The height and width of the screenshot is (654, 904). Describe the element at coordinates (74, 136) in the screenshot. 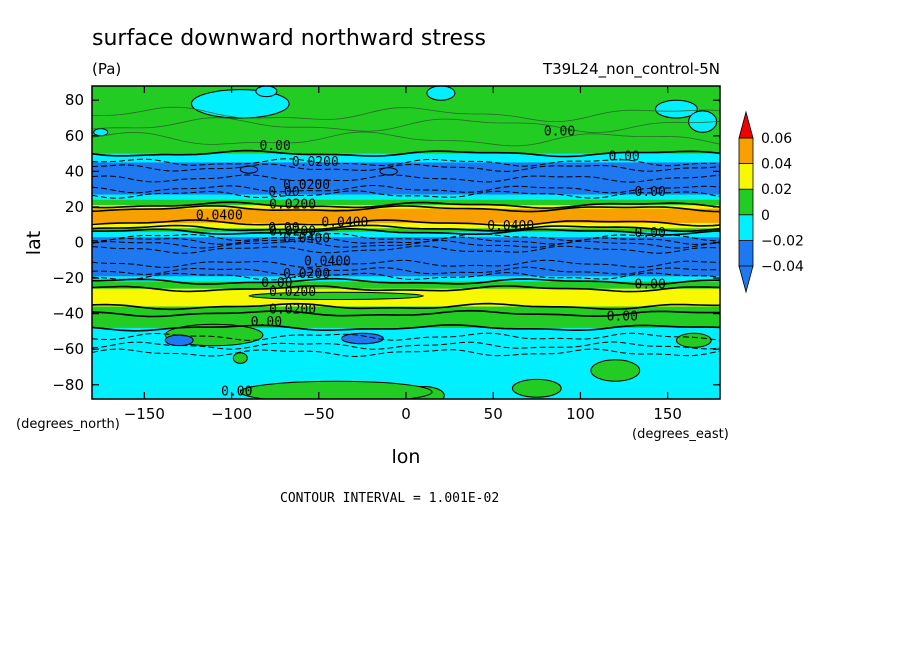

I see `y-tick-label-7: 60` at that location.